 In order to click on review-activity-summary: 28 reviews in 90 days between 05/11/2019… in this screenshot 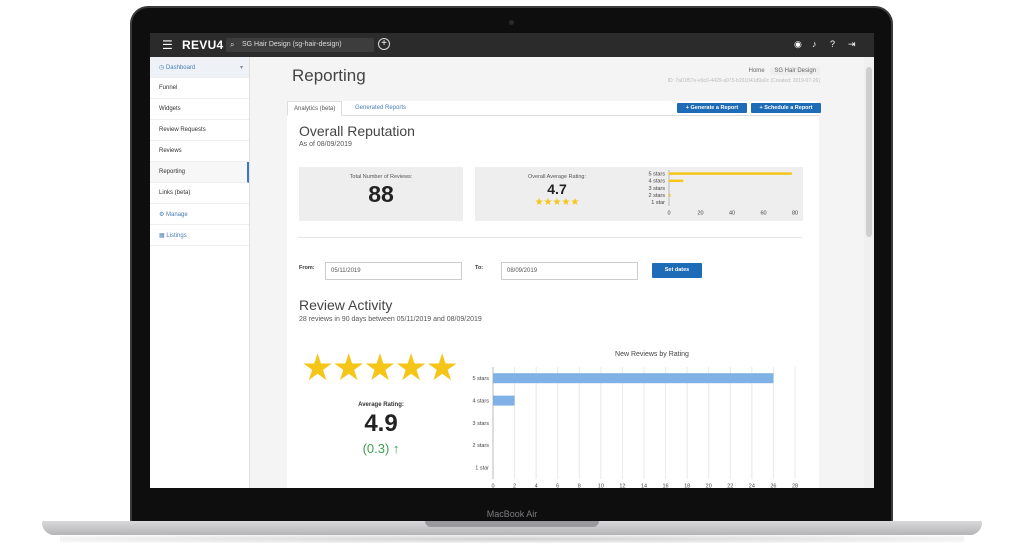, I will do `click(390, 319)`.